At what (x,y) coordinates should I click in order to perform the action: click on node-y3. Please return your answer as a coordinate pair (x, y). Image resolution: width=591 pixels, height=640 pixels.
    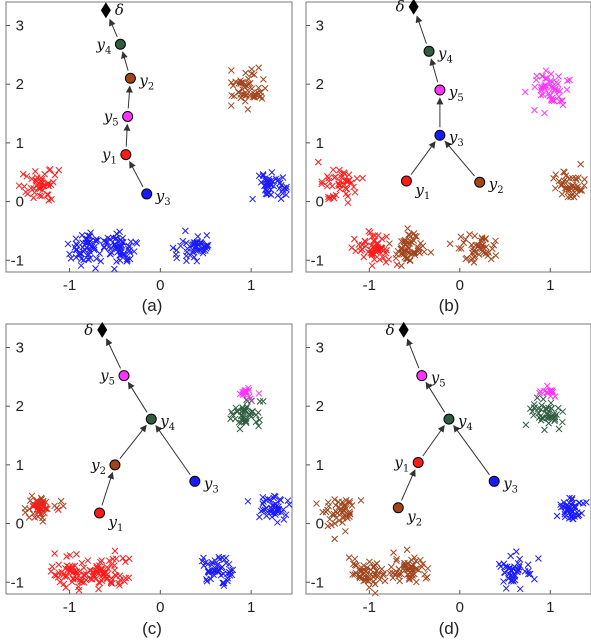
    Looking at the image, I should click on (195, 481).